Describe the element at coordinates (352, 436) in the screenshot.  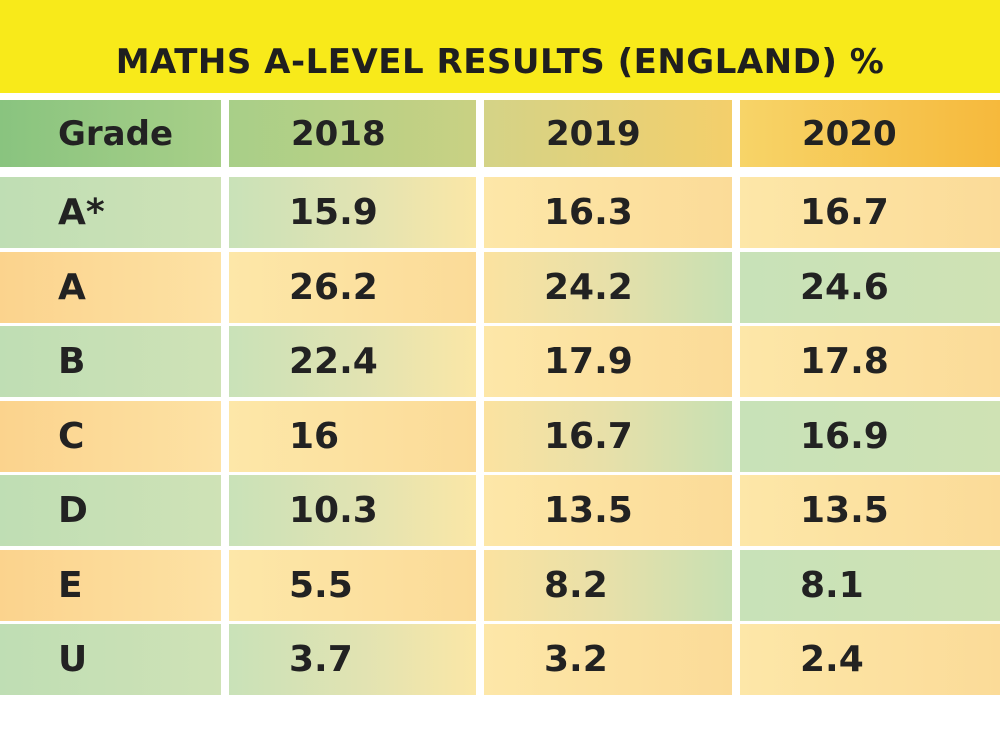
I see `value-cell: 16` at that location.